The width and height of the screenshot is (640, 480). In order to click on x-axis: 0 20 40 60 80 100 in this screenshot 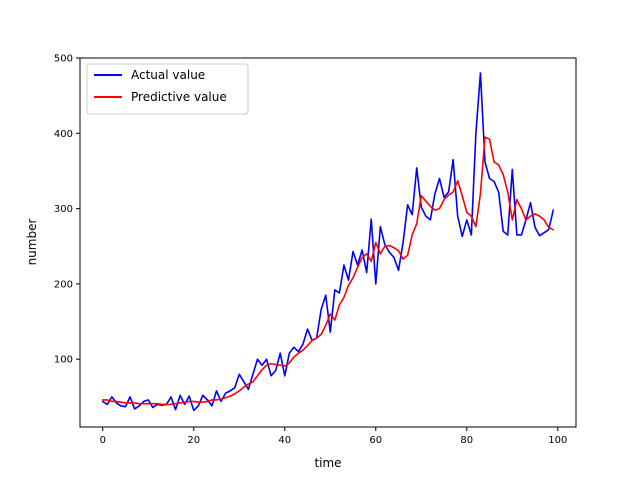, I will do `click(333, 436)`.